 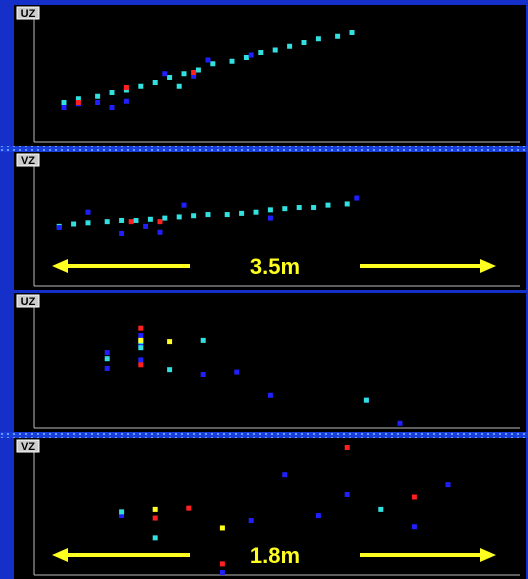 I want to click on annotation: 1.8m, so click(x=275, y=555).